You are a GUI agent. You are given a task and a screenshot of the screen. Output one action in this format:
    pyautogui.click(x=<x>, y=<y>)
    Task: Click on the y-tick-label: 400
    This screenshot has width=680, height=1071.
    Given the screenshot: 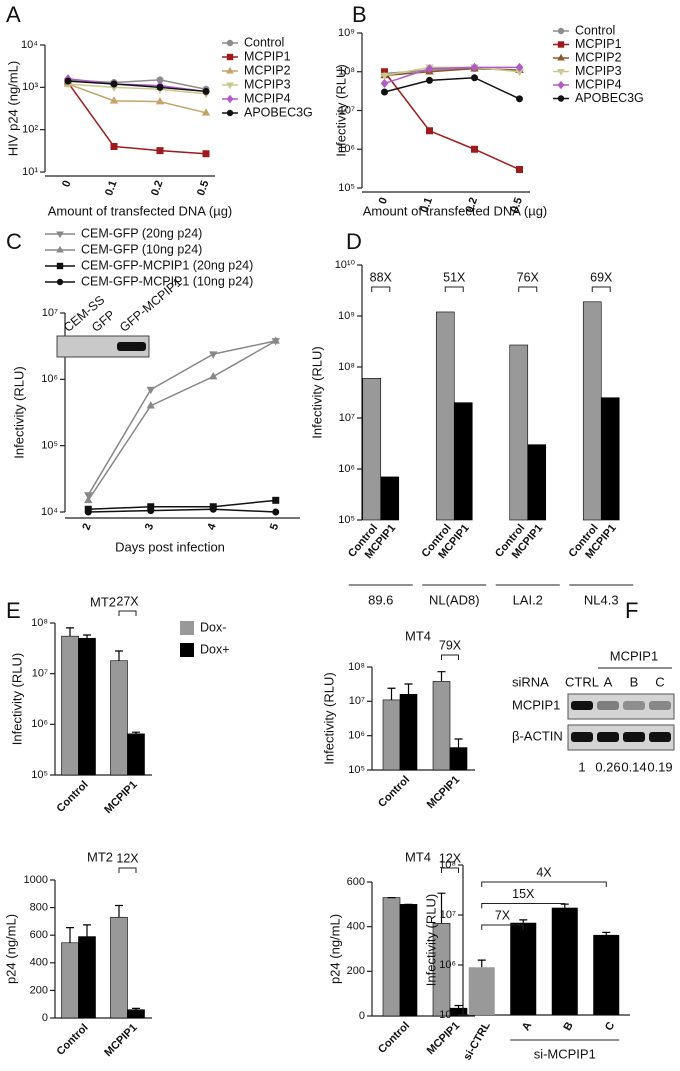 What is the action you would take?
    pyautogui.click(x=356, y=927)
    